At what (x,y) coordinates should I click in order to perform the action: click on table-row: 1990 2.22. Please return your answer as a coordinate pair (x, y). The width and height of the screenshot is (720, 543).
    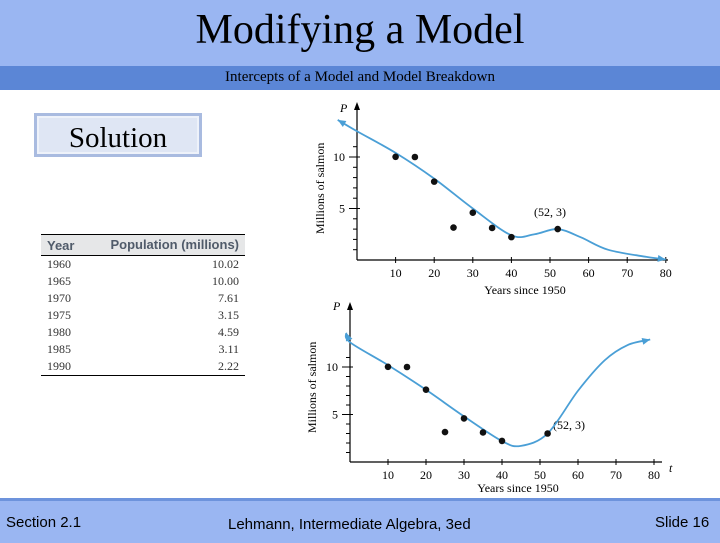
    Looking at the image, I should click on (143, 367).